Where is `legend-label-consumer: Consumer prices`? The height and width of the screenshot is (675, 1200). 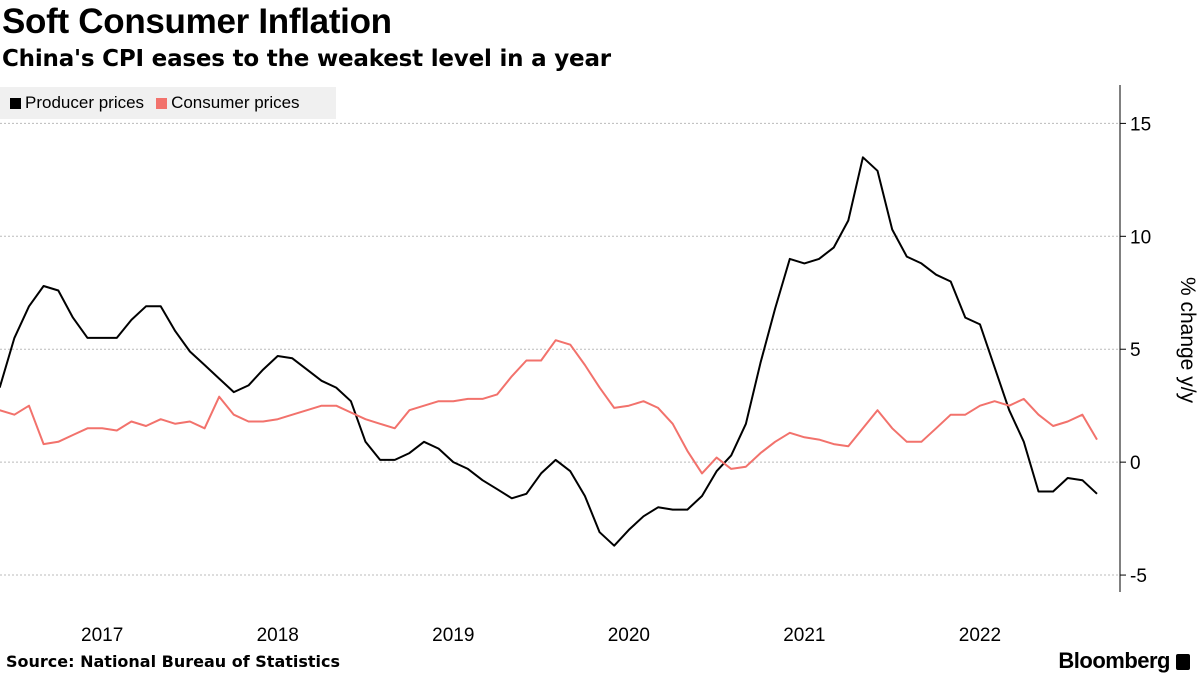
legend-label-consumer: Consumer prices is located at coordinates (235, 102).